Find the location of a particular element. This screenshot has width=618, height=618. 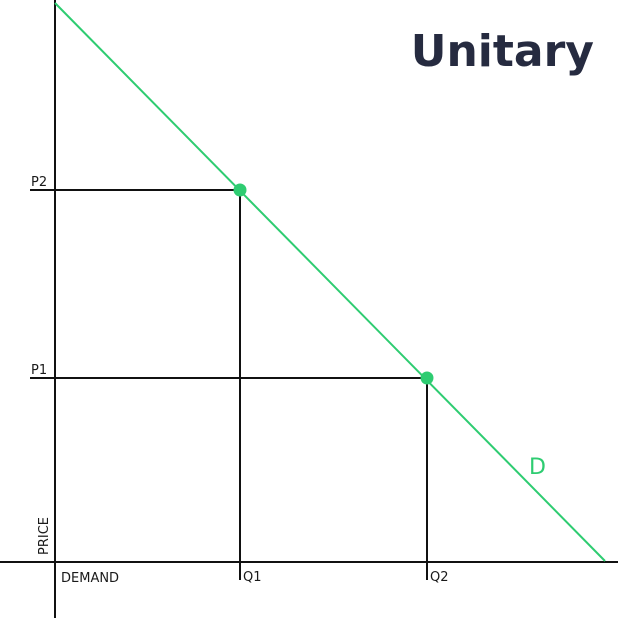

point-p2-q1 is located at coordinates (240, 190).